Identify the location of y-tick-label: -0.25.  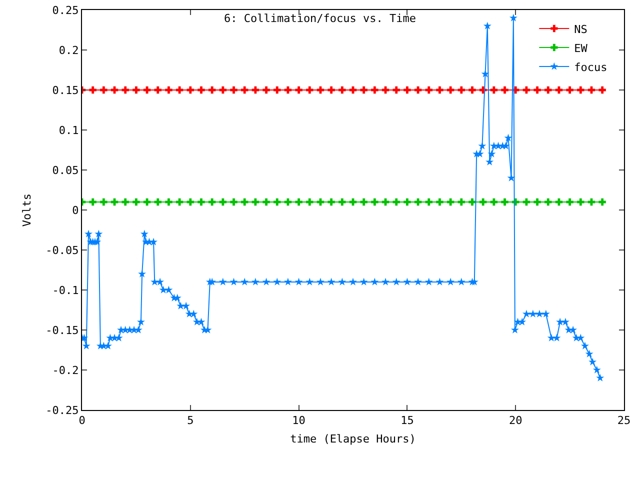
(62, 410).